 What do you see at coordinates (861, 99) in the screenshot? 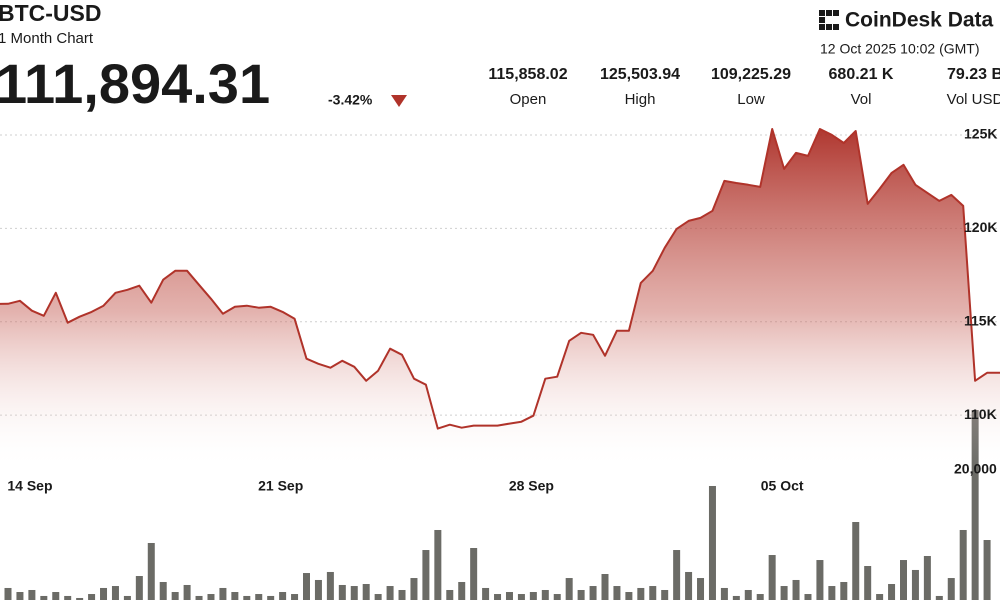
I see `stat-label: Vol` at bounding box center [861, 99].